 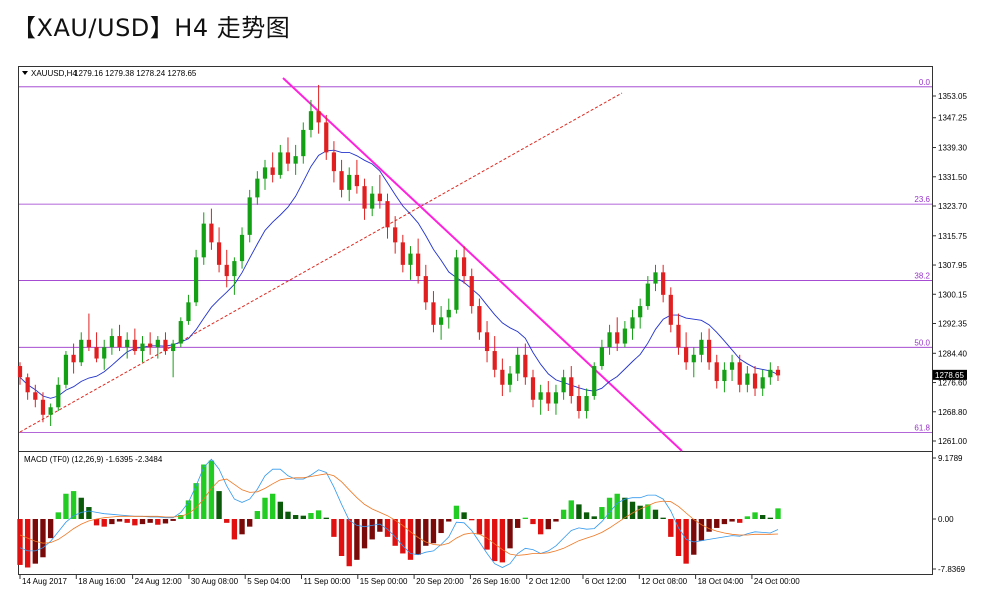 What do you see at coordinates (777, 581) in the screenshot?
I see `time-tick-label: 24 Oct 00:00` at bounding box center [777, 581].